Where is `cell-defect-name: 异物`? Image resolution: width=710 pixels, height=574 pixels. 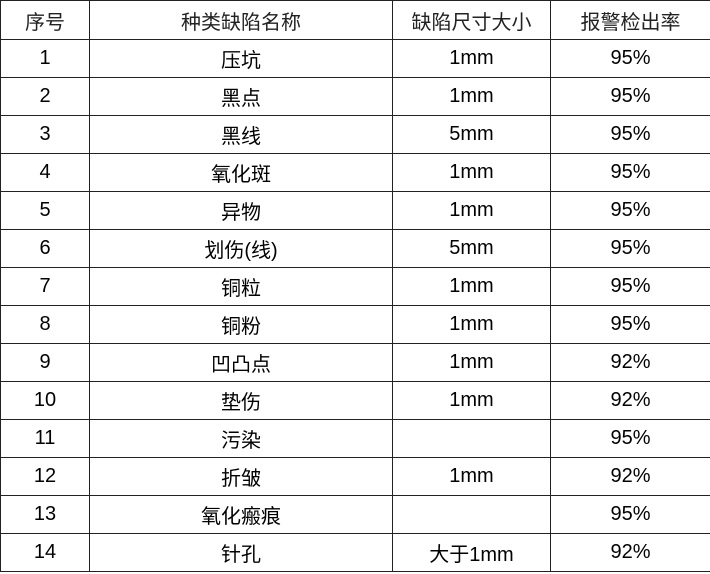 cell-defect-name: 异物 is located at coordinates (241, 210).